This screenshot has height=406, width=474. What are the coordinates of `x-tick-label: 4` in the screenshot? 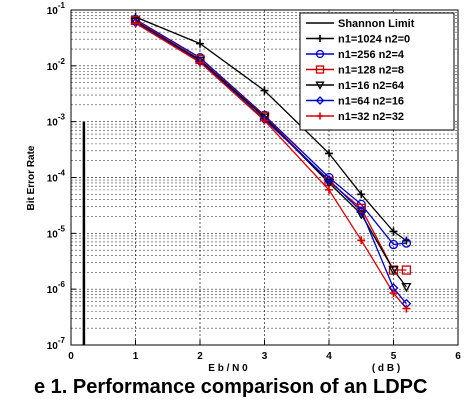 It's located at (329, 356).